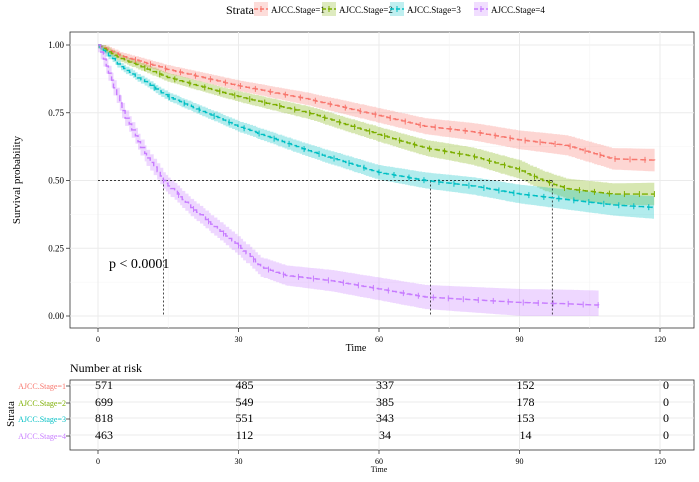 The width and height of the screenshot is (699, 482). I want to click on risk-cell: 153, so click(526, 418).